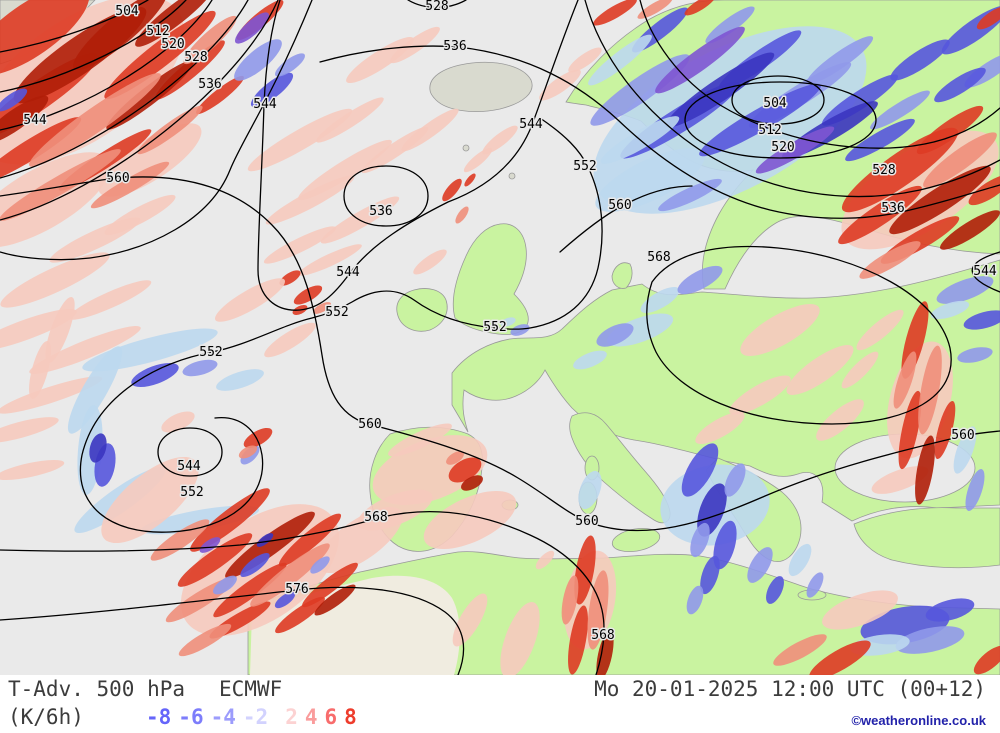 The height and width of the screenshot is (733, 1000). What do you see at coordinates (355, 625) in the screenshot?
I see `desert-interior` at bounding box center [355, 625].